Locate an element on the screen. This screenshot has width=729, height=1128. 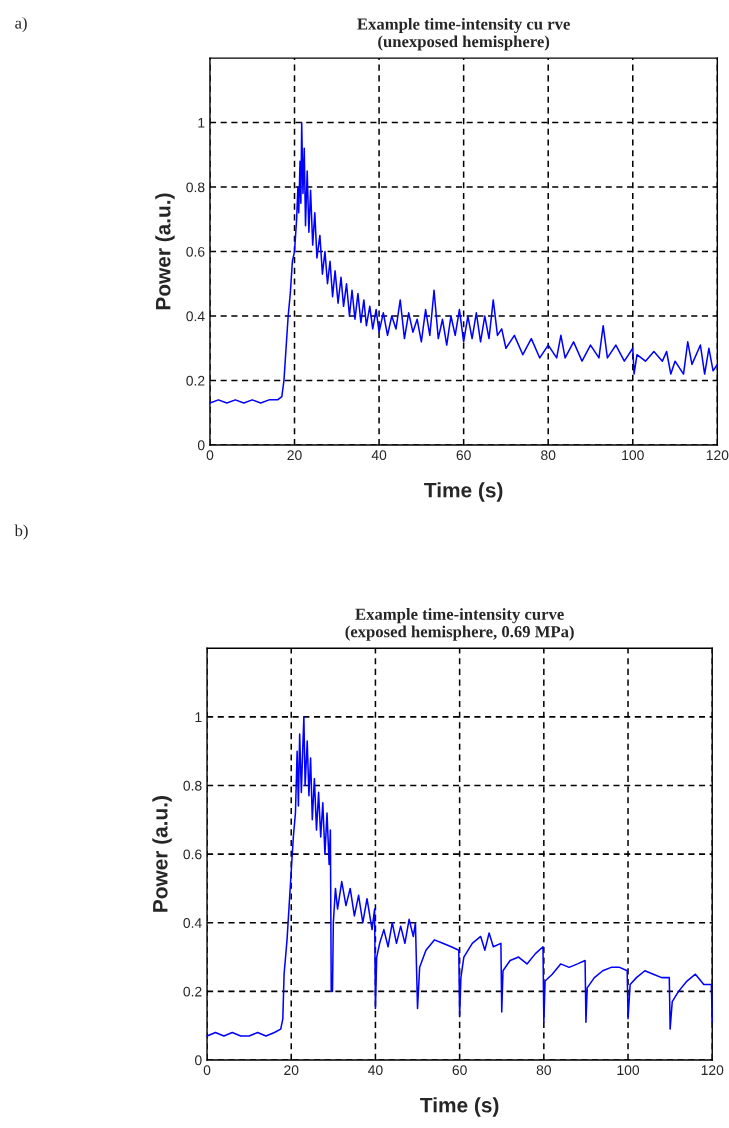
x-tick-label: 0 is located at coordinates (210, 455).